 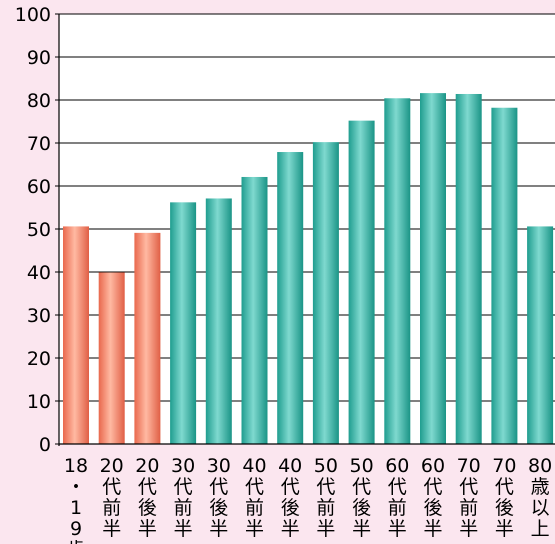 What do you see at coordinates (76, 499) in the screenshot?
I see `x-tick-label: 18・19歳` at bounding box center [76, 499].